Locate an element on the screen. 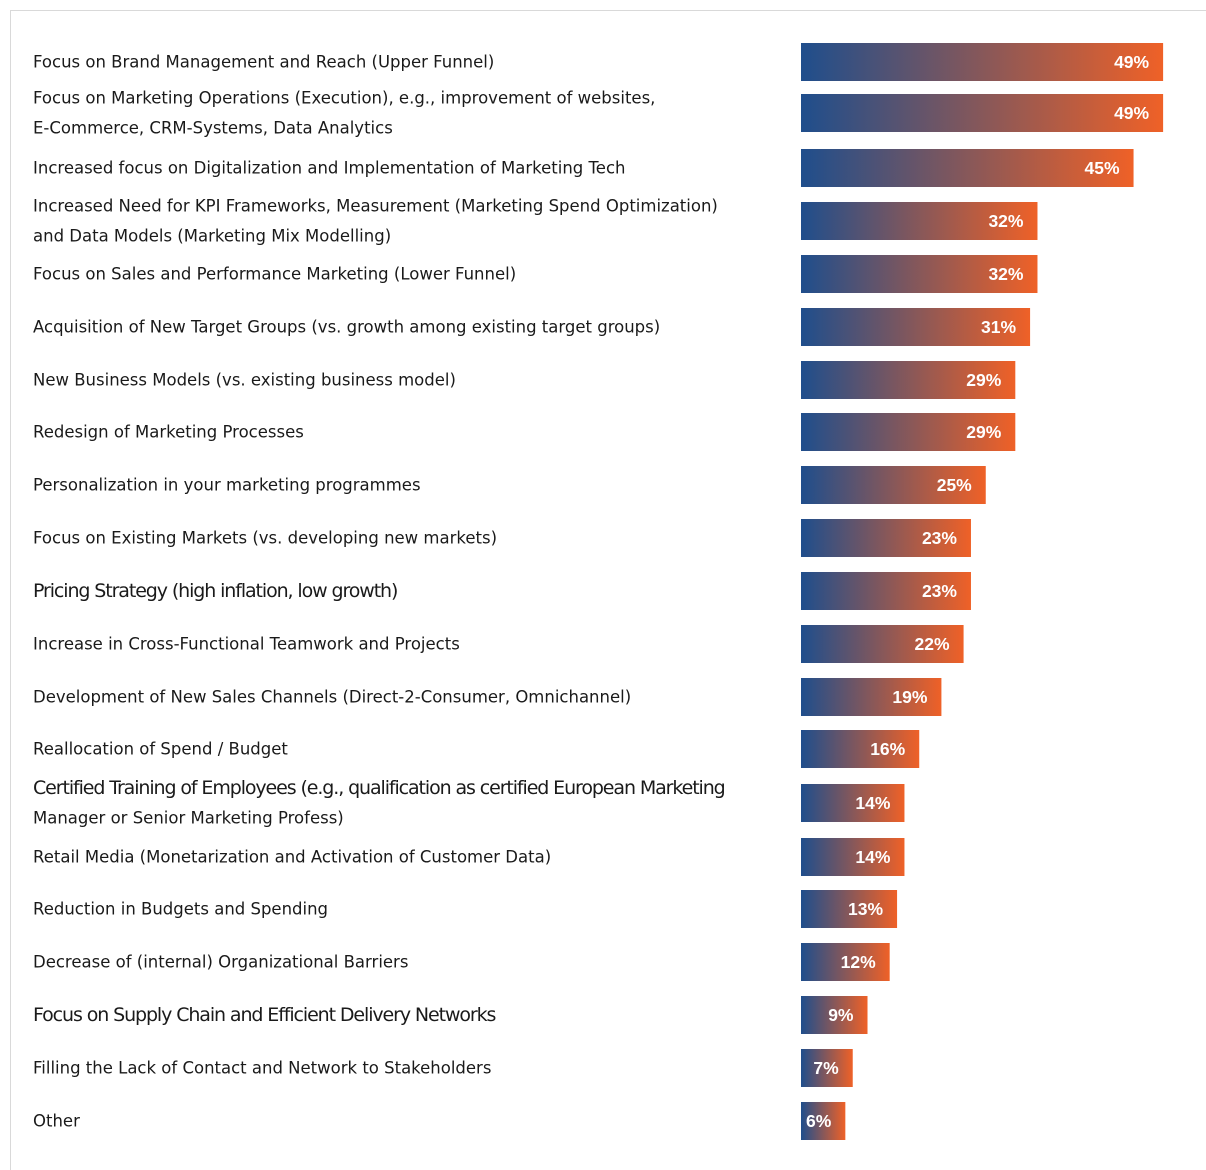 The height and width of the screenshot is (1170, 1206). bar-row: Reallocation of Spend / Budget 16% is located at coordinates (476, 749).